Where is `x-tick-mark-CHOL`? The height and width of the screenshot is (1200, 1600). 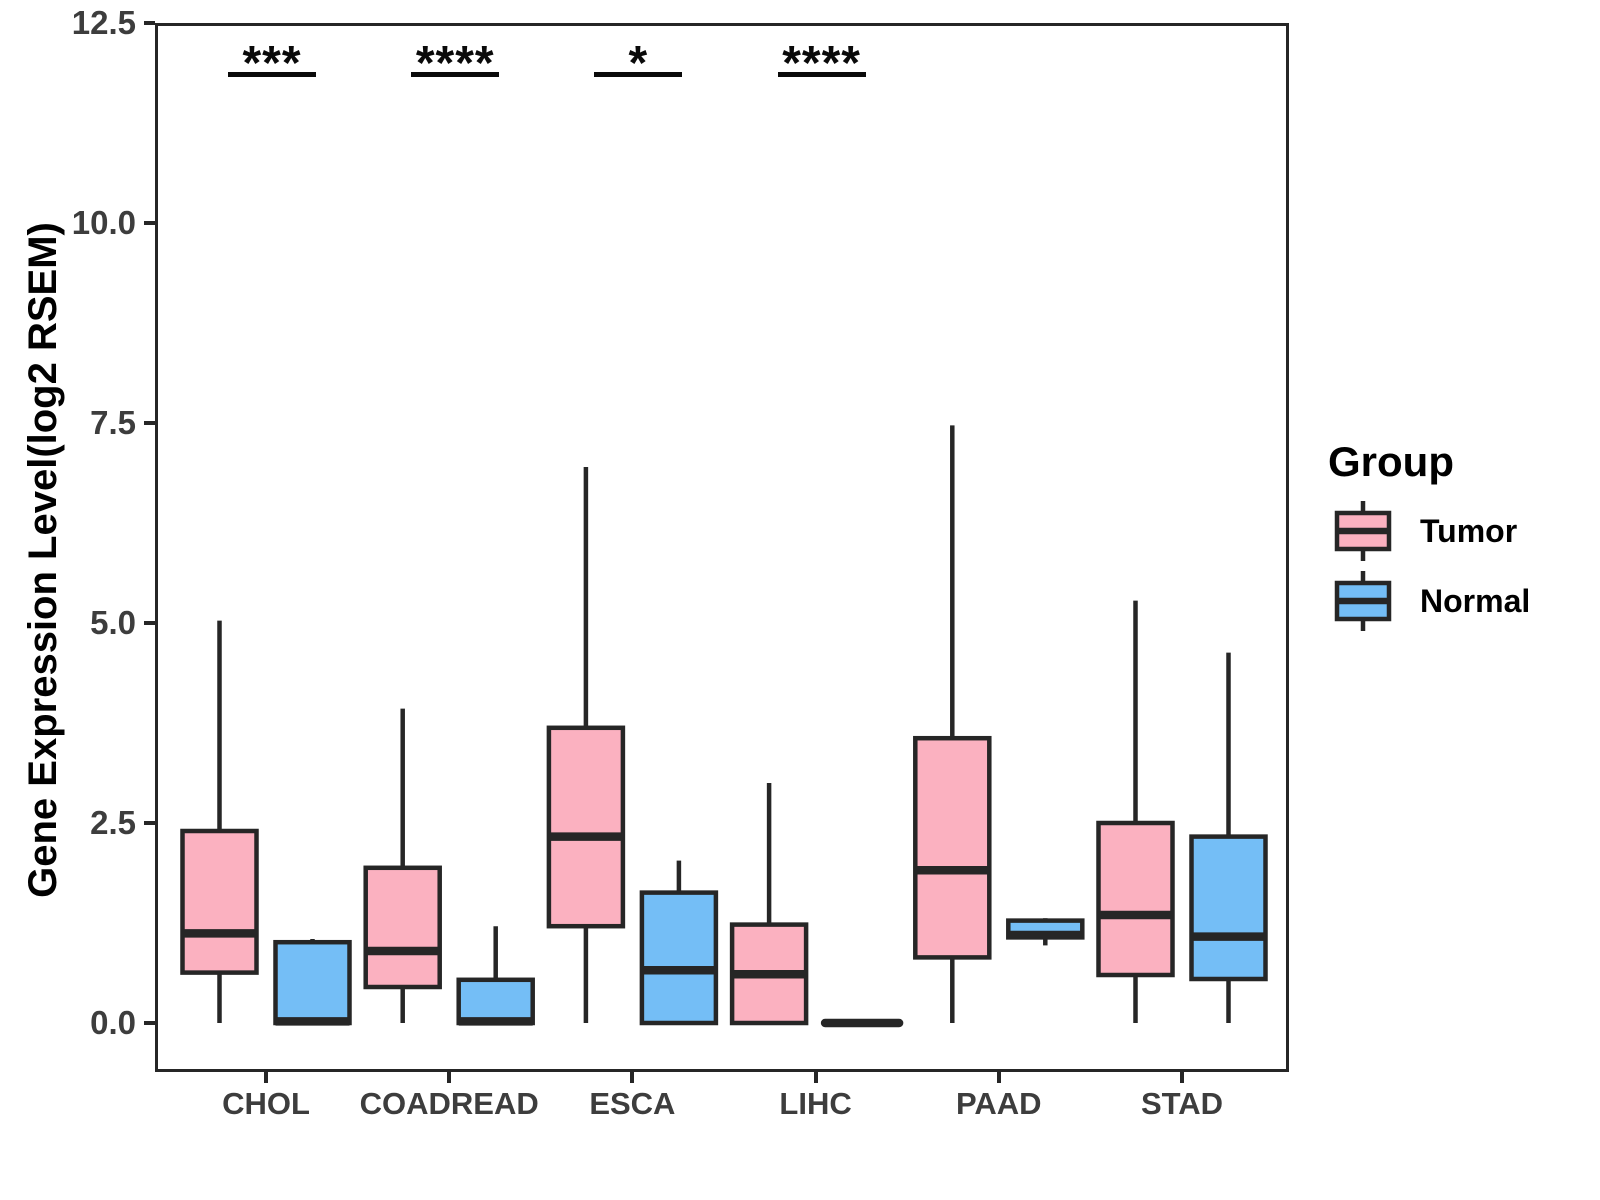
x-tick-mark-CHOL is located at coordinates (266, 1077).